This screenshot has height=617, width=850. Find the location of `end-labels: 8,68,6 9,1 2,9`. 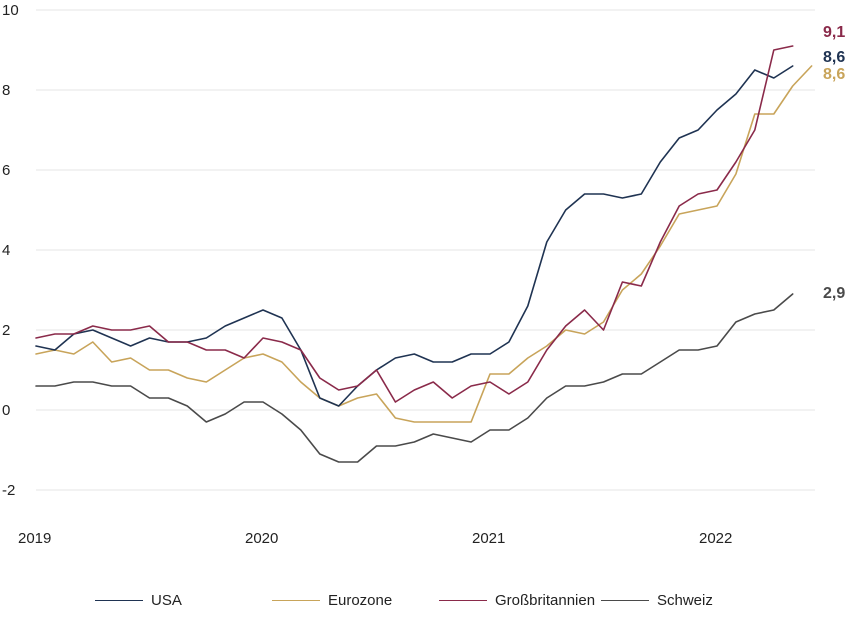

end-labels: 8,68,6 9,1 2,9 is located at coordinates (834, 163).